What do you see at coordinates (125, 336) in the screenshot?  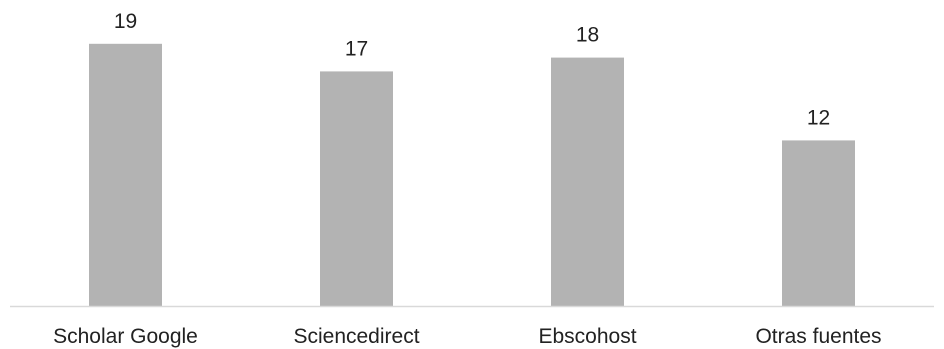 I see `category-label-scholar-google: Scholar Google` at bounding box center [125, 336].